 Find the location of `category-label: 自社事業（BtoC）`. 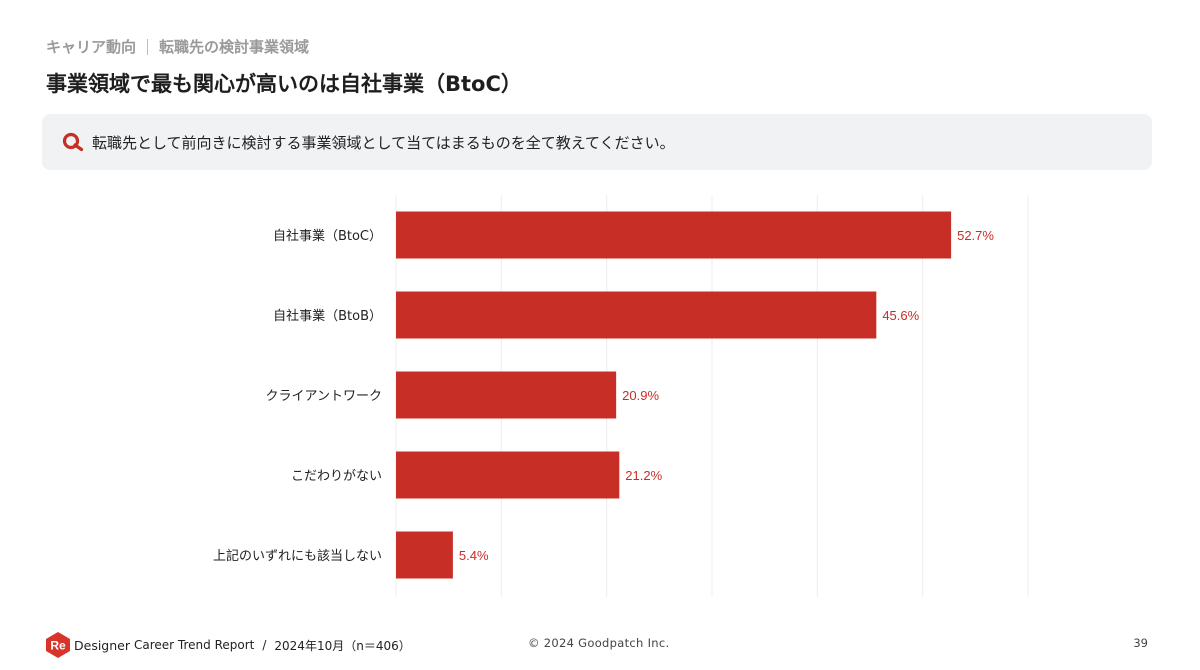

category-label: 自社事業（BtoC） is located at coordinates (327, 236).